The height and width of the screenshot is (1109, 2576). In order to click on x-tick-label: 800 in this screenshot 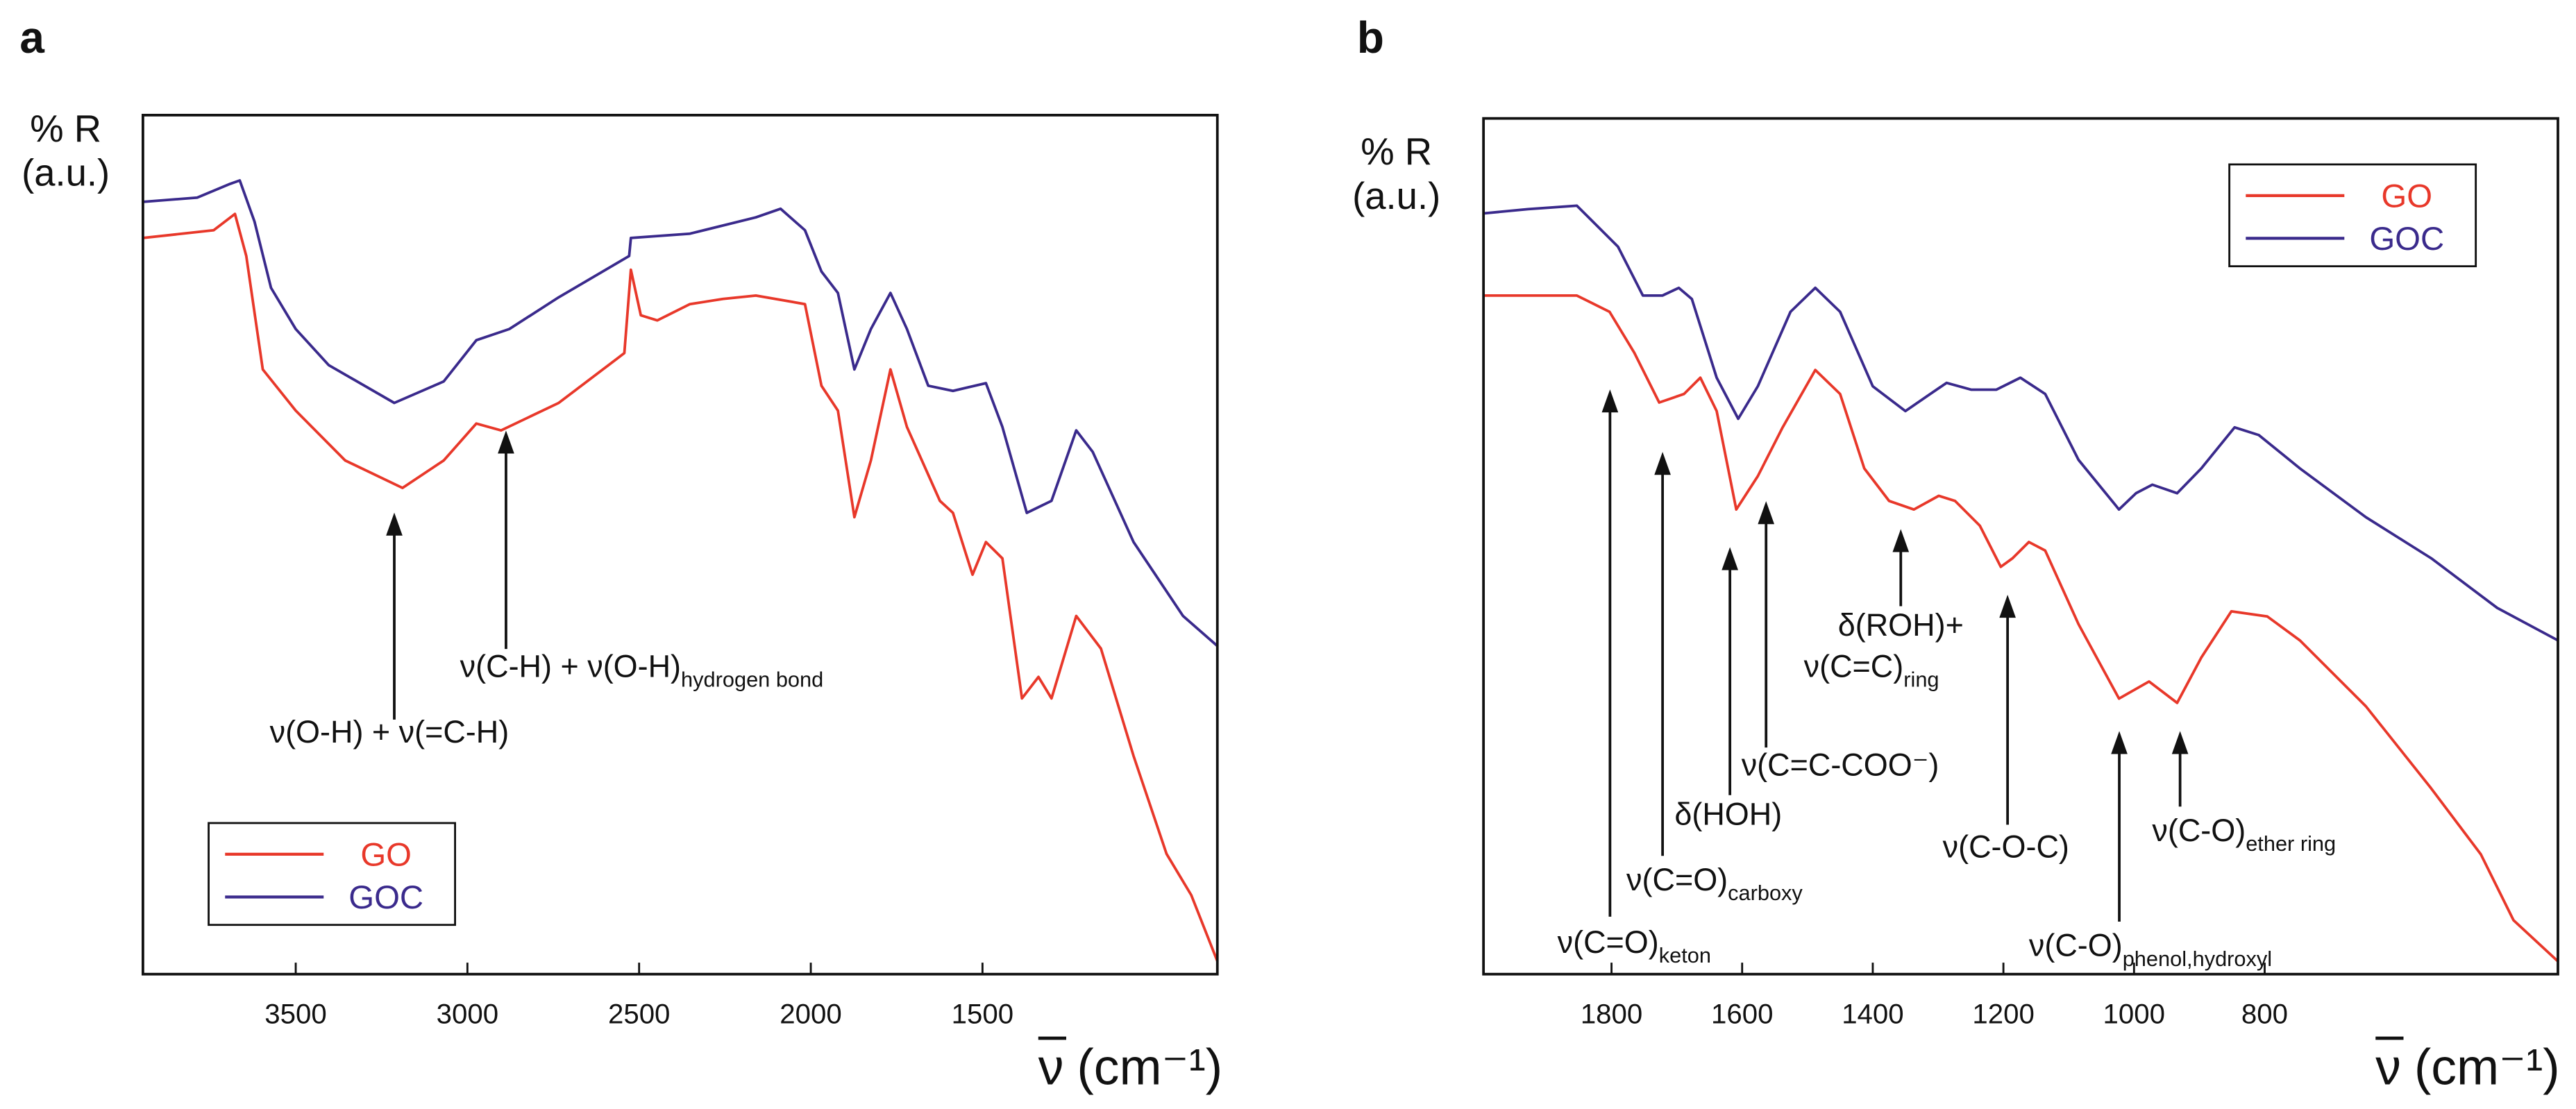, I will do `click(2264, 1015)`.